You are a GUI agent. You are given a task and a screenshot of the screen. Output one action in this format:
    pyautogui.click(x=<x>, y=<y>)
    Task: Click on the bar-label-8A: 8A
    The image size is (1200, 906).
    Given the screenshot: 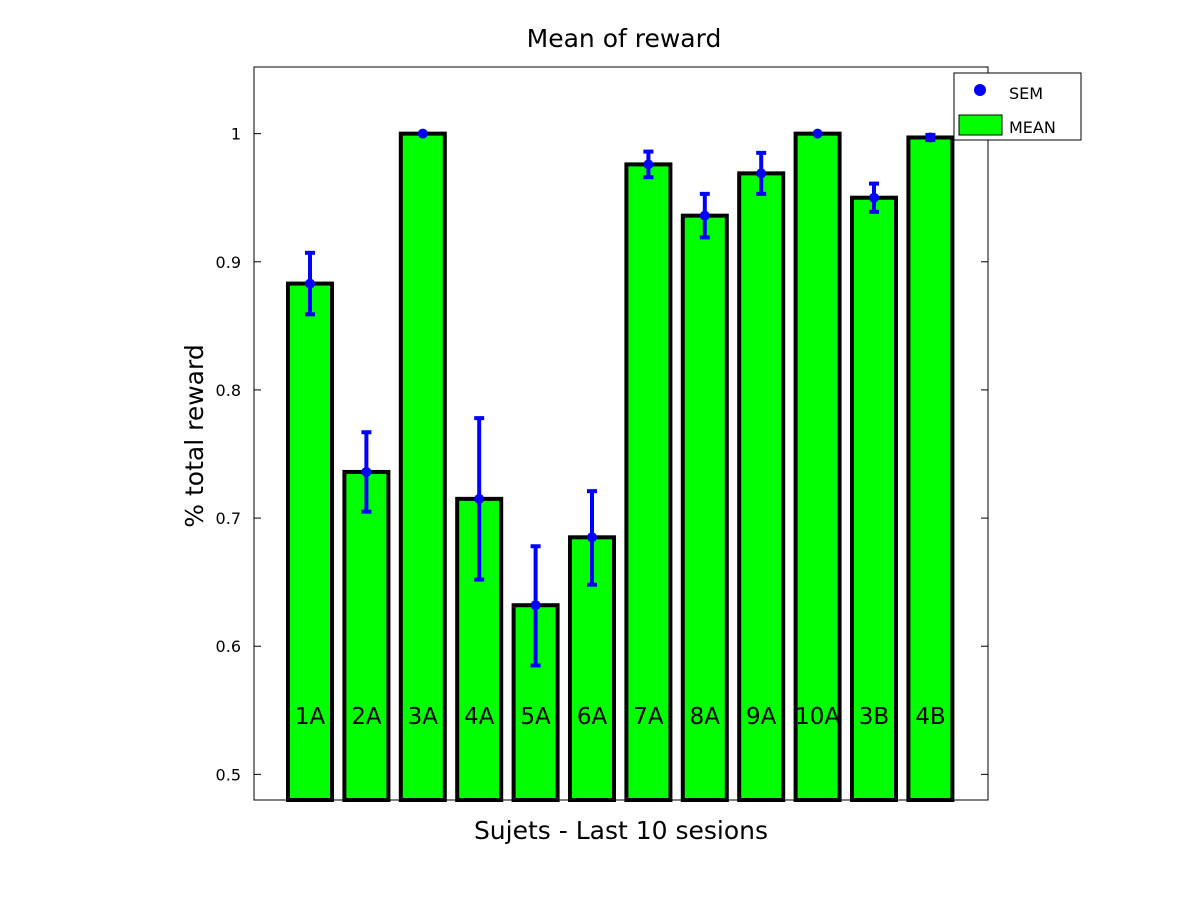 What is the action you would take?
    pyautogui.click(x=705, y=717)
    